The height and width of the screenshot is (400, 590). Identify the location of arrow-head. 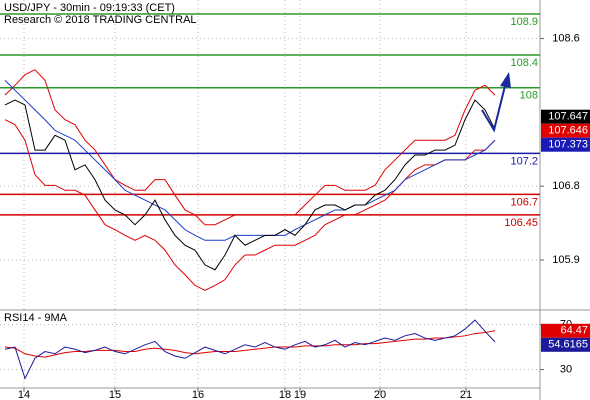
(505, 80).